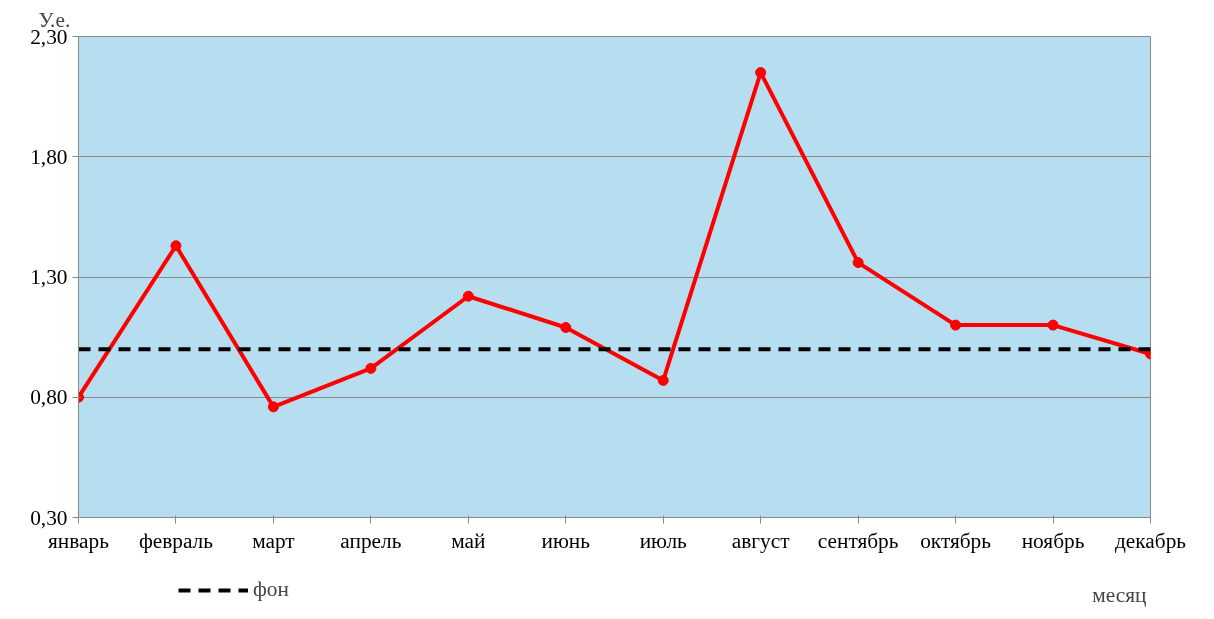 This screenshot has width=1214, height=619. Describe the element at coordinates (49, 156) in the screenshot. I see `y-tick-label: 1,80` at that location.